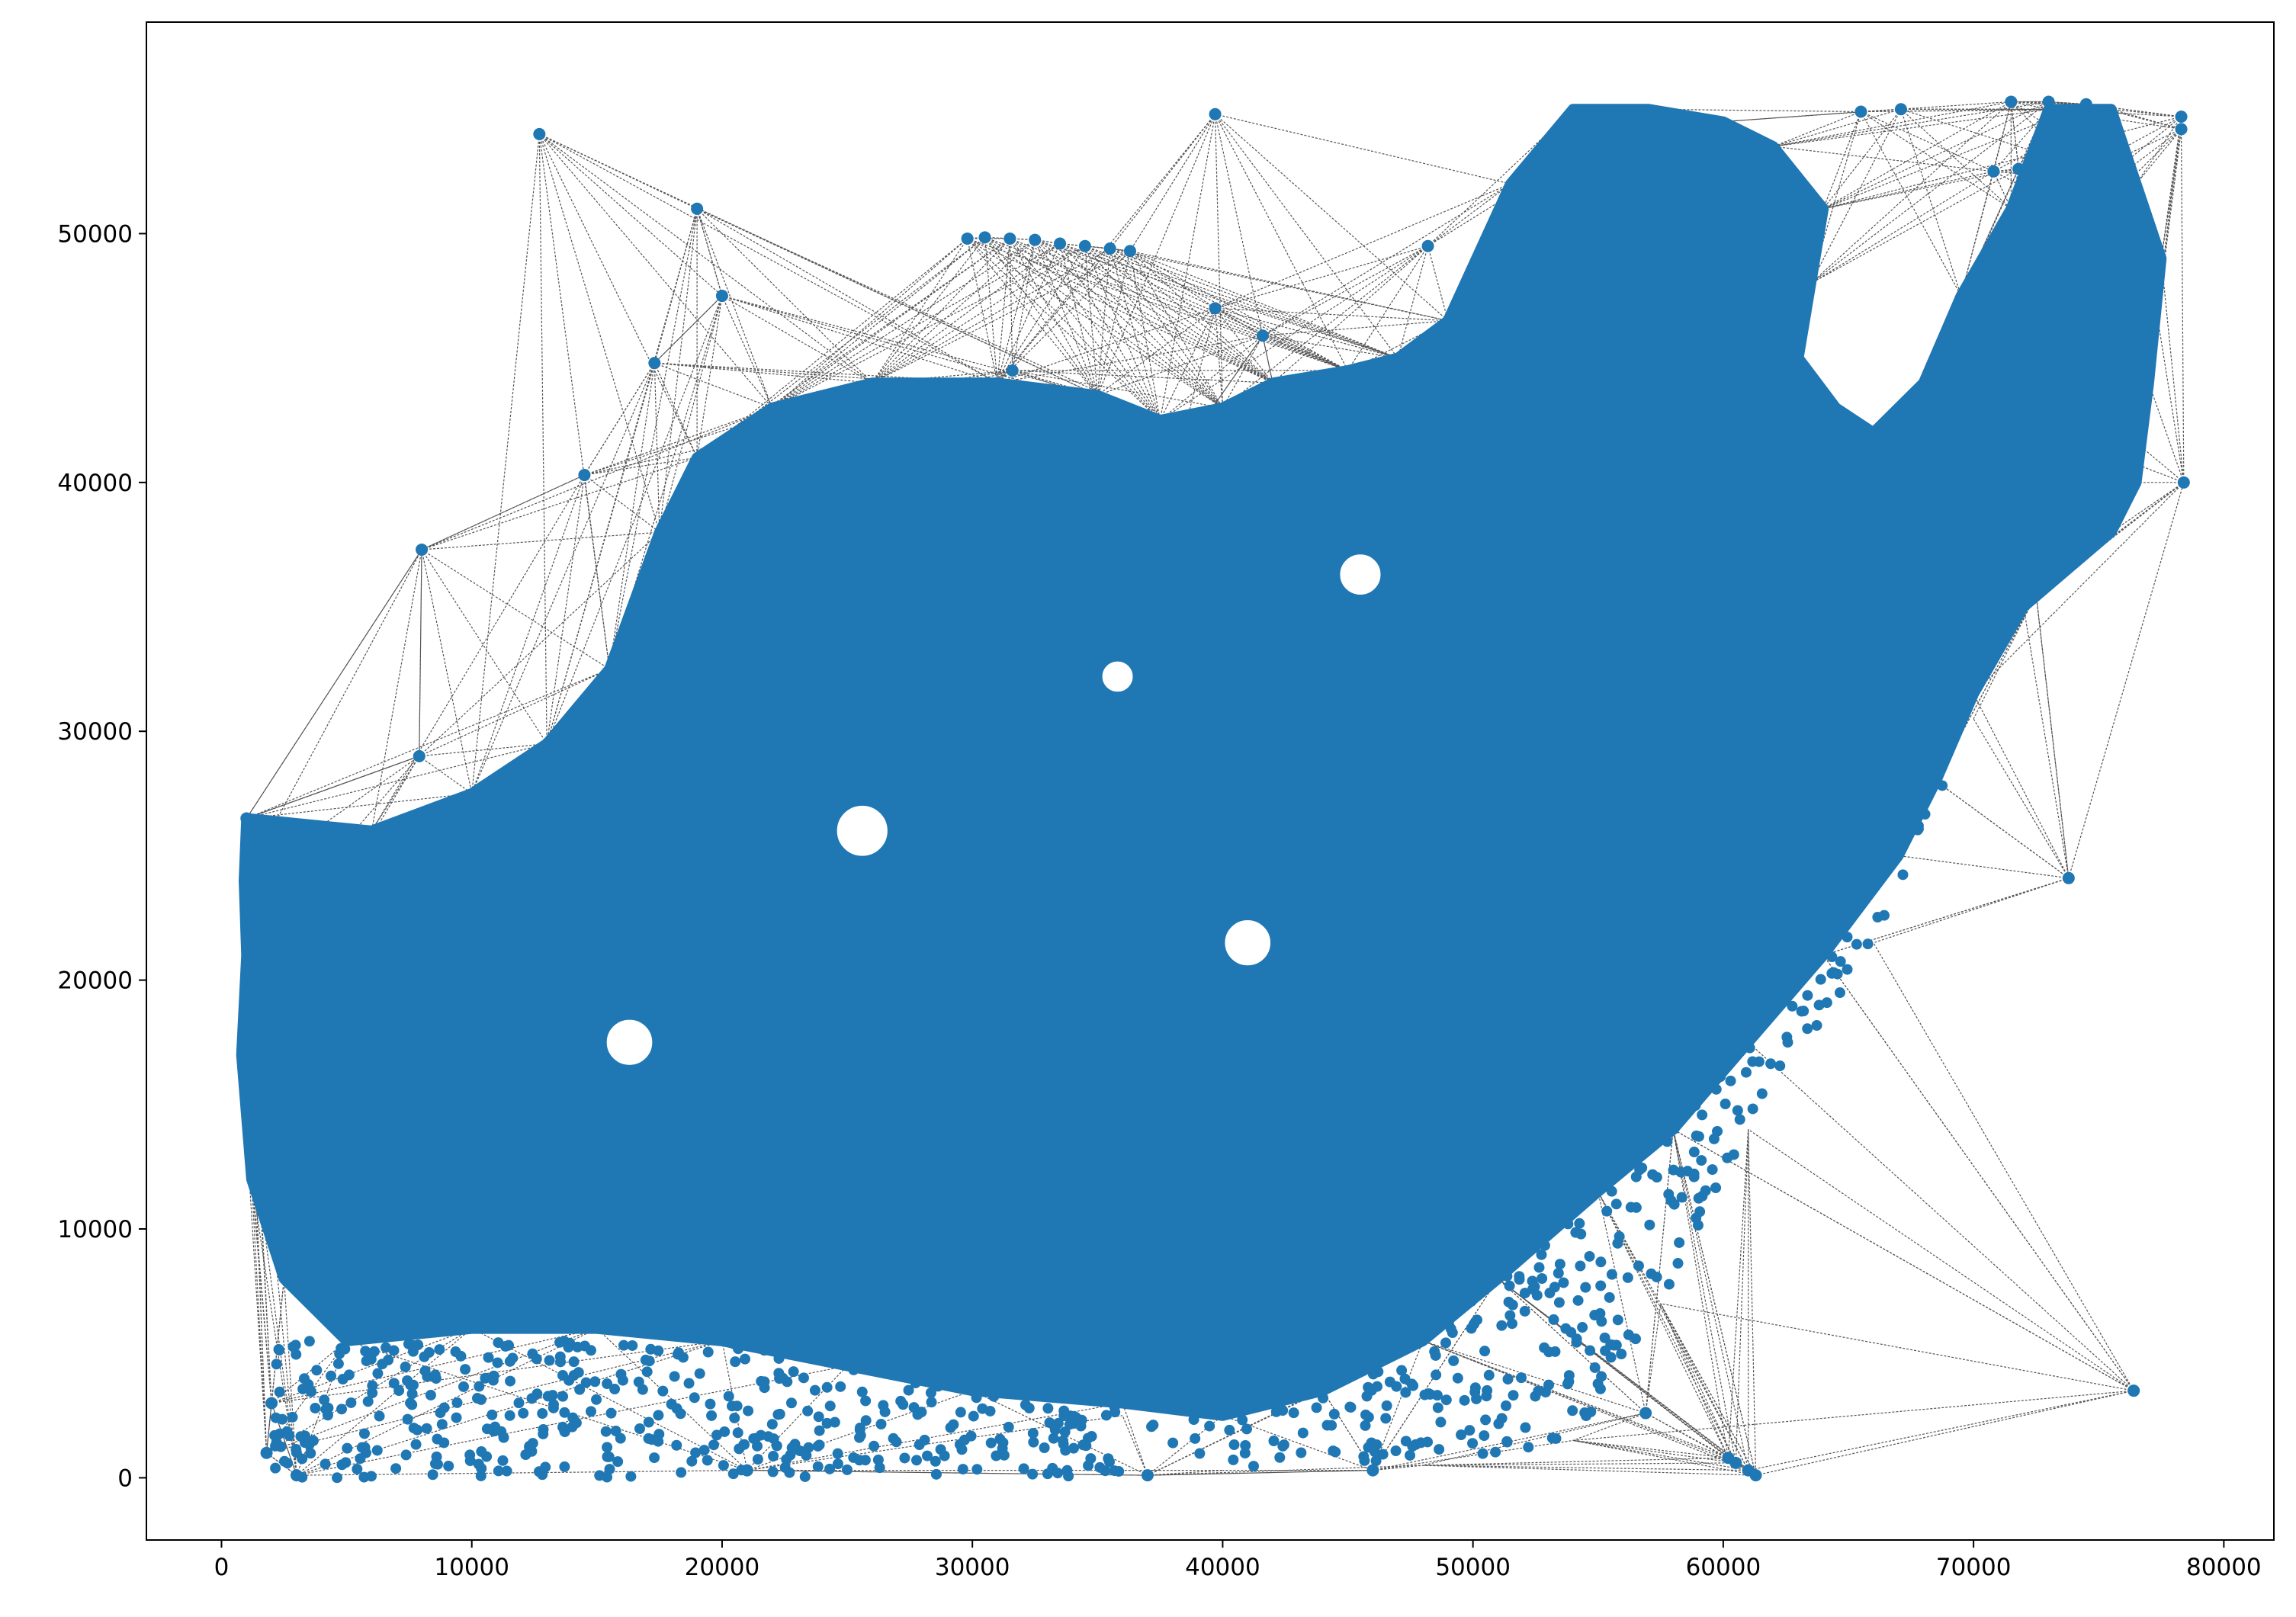 The image size is (2296, 1617). What do you see at coordinates (1974, 1568) in the screenshot?
I see `x-tick-label-7: 70000` at bounding box center [1974, 1568].